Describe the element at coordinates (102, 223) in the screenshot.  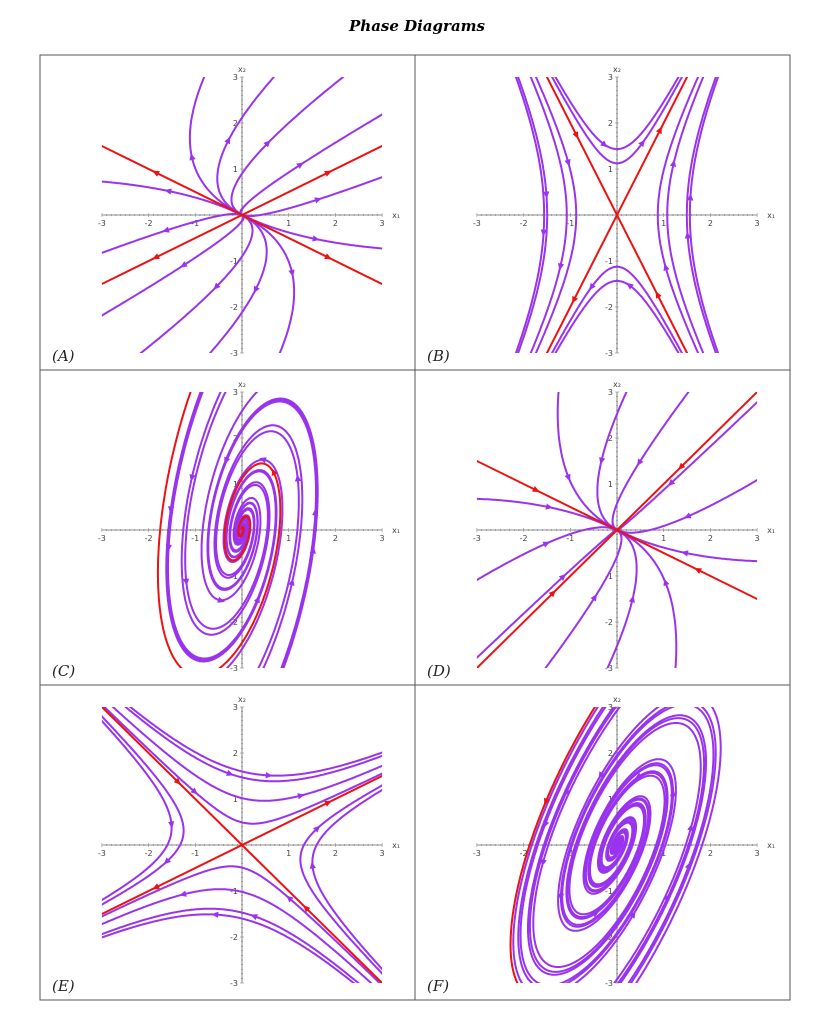
I see `x-tick-label: -3` at that location.